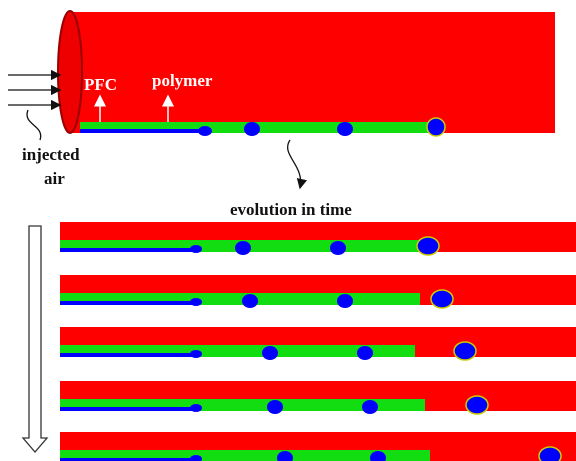  What do you see at coordinates (35, 105) in the screenshot?
I see `air-arrows` at bounding box center [35, 105].